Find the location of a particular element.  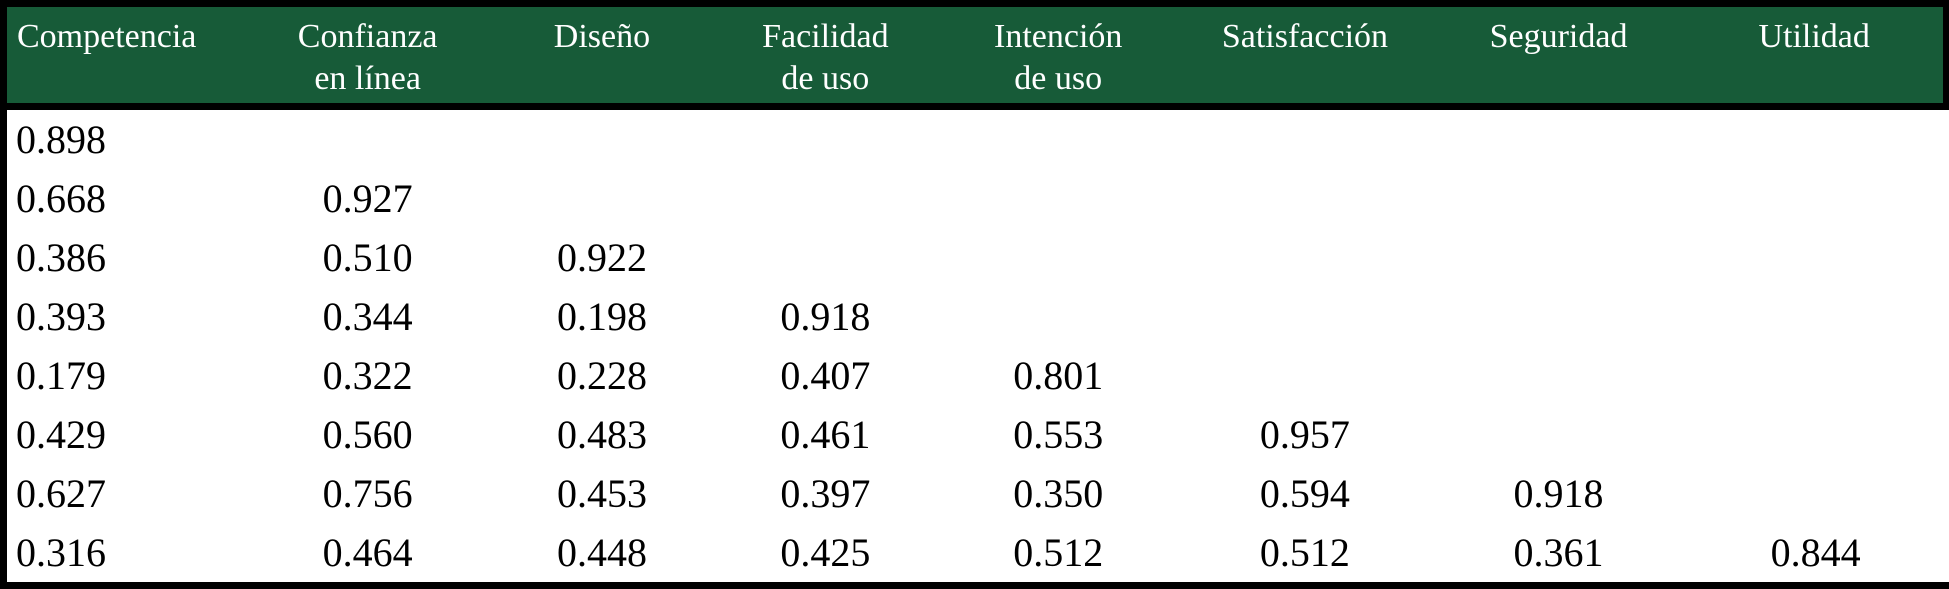

matrix-cell-r1c1: 0.898 is located at coordinates (61, 139).